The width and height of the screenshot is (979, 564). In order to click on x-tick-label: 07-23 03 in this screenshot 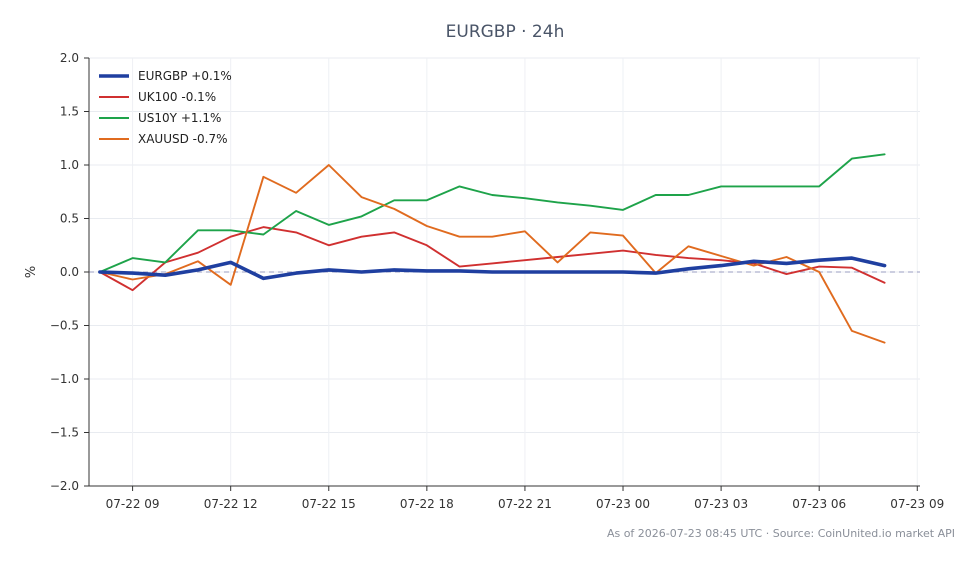, I will do `click(721, 504)`.